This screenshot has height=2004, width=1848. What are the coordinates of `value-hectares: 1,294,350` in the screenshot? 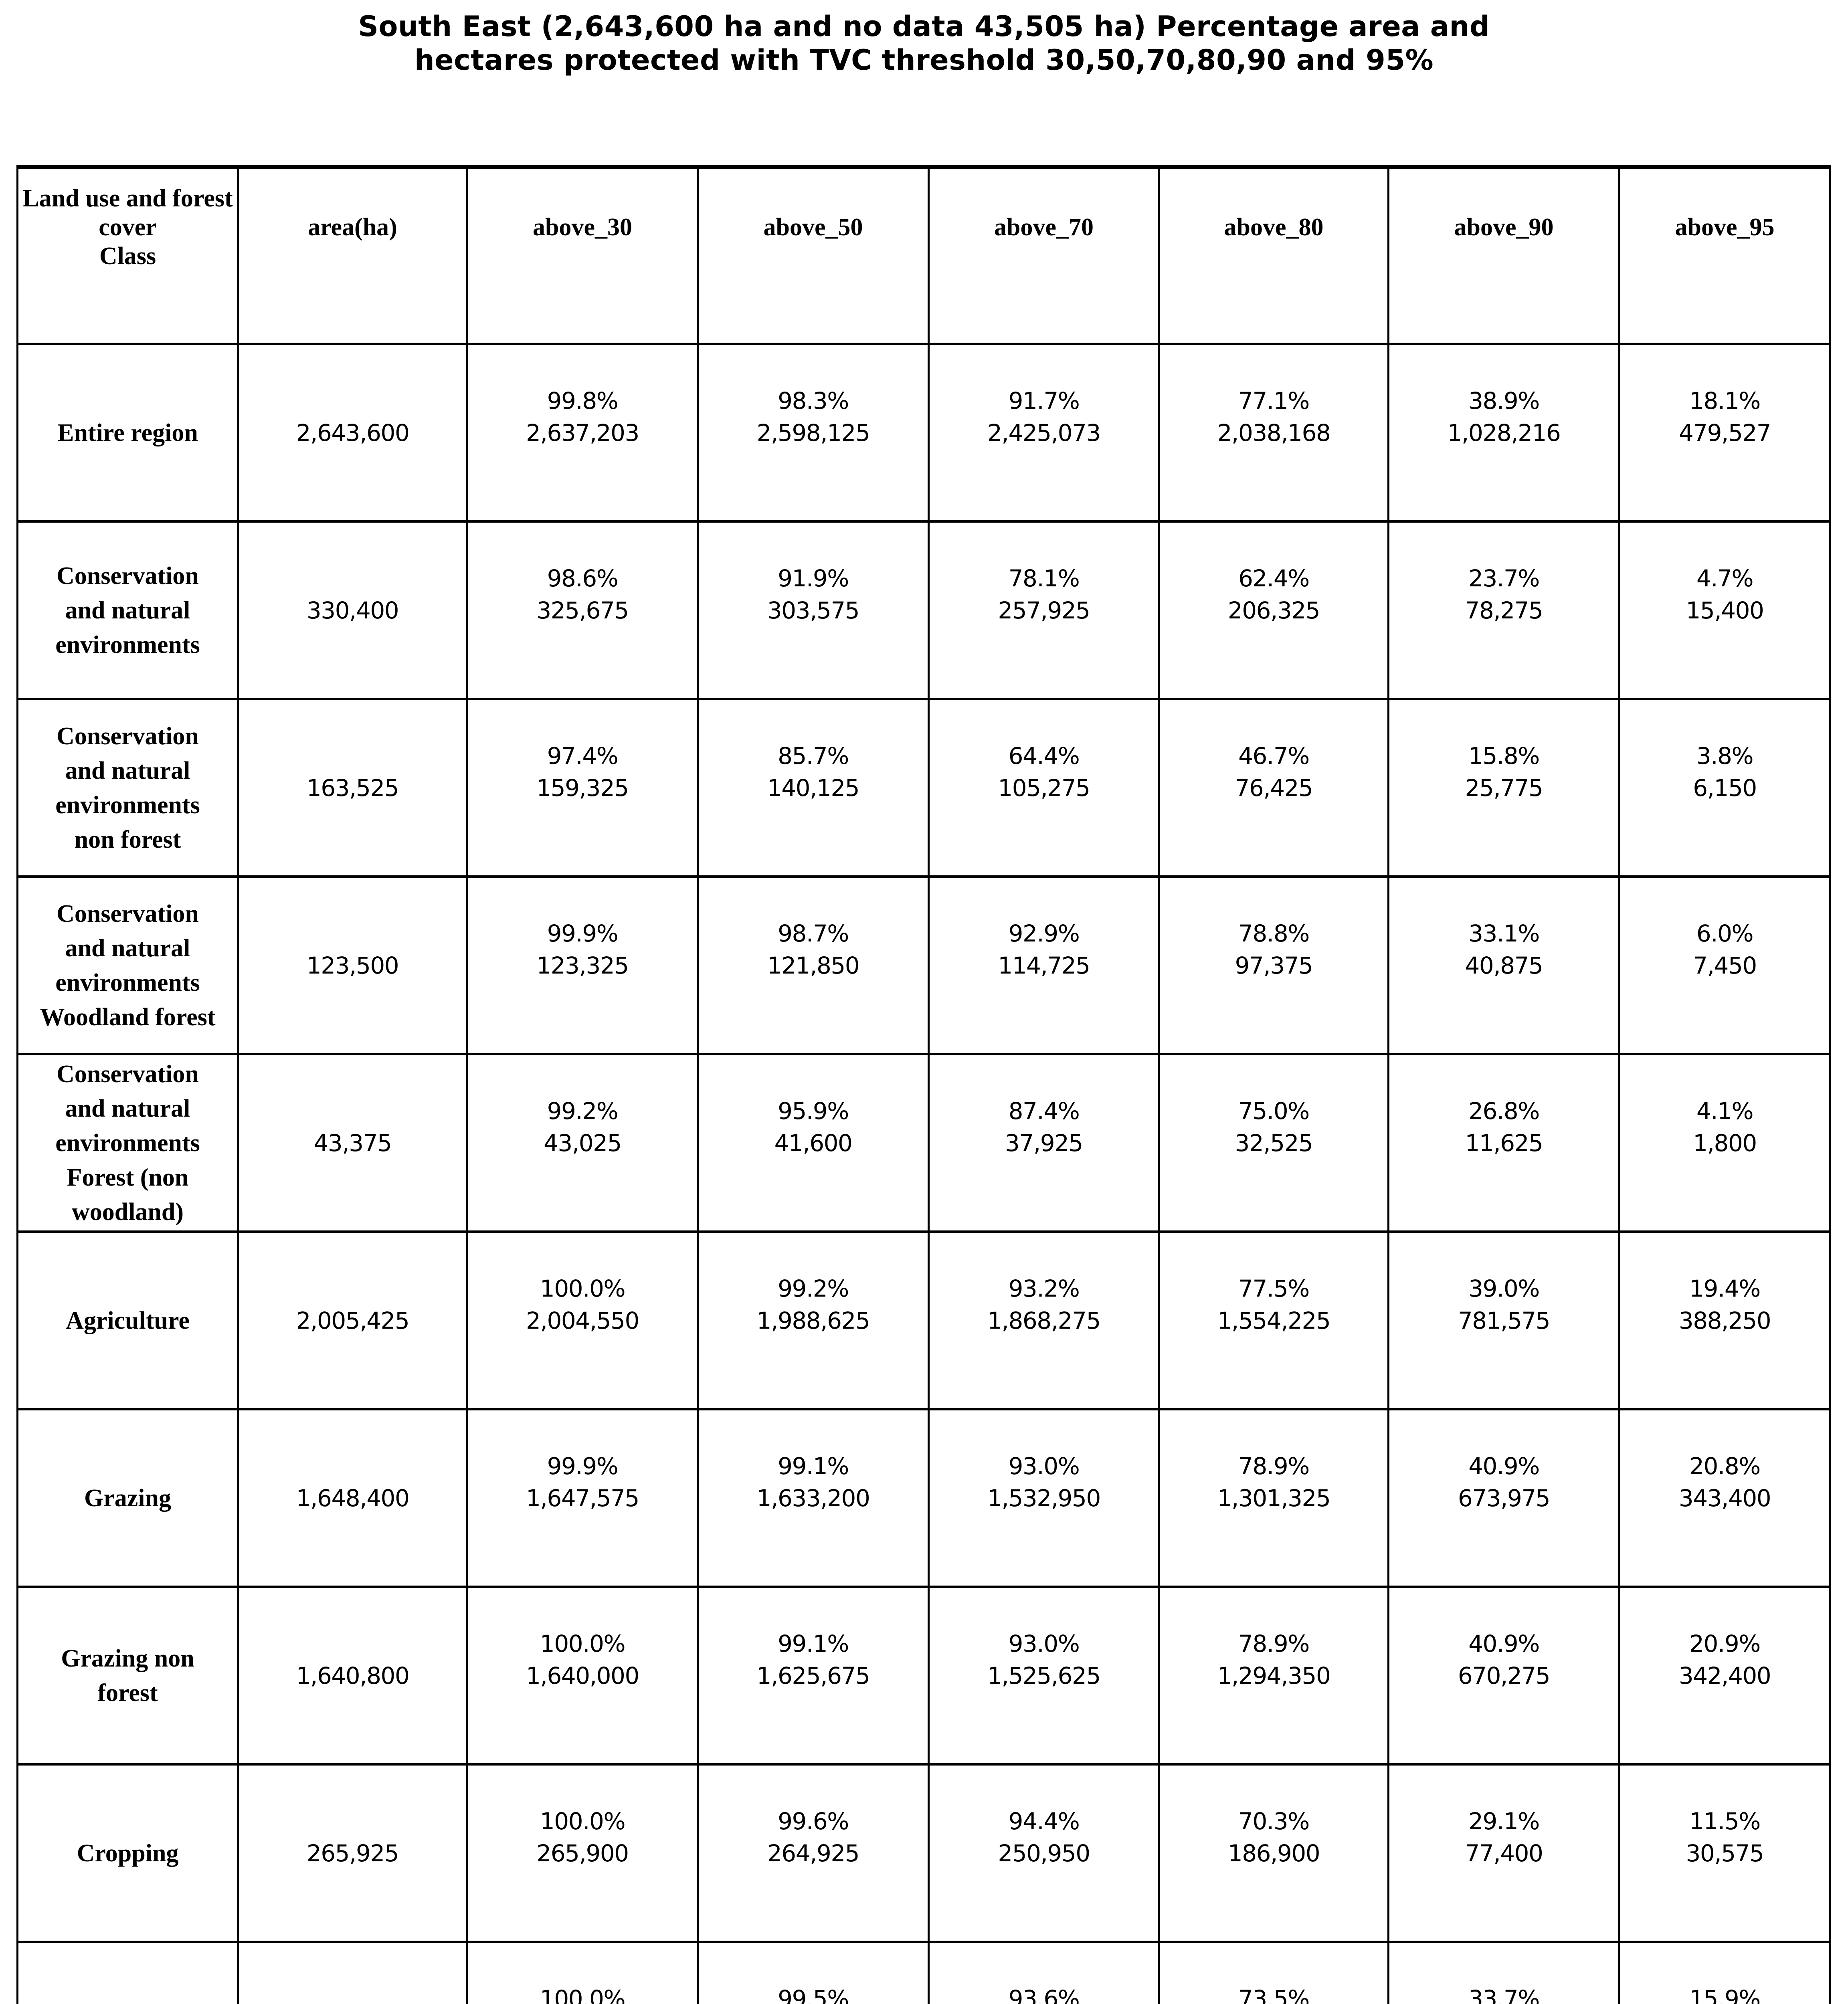 It's located at (1274, 1676).